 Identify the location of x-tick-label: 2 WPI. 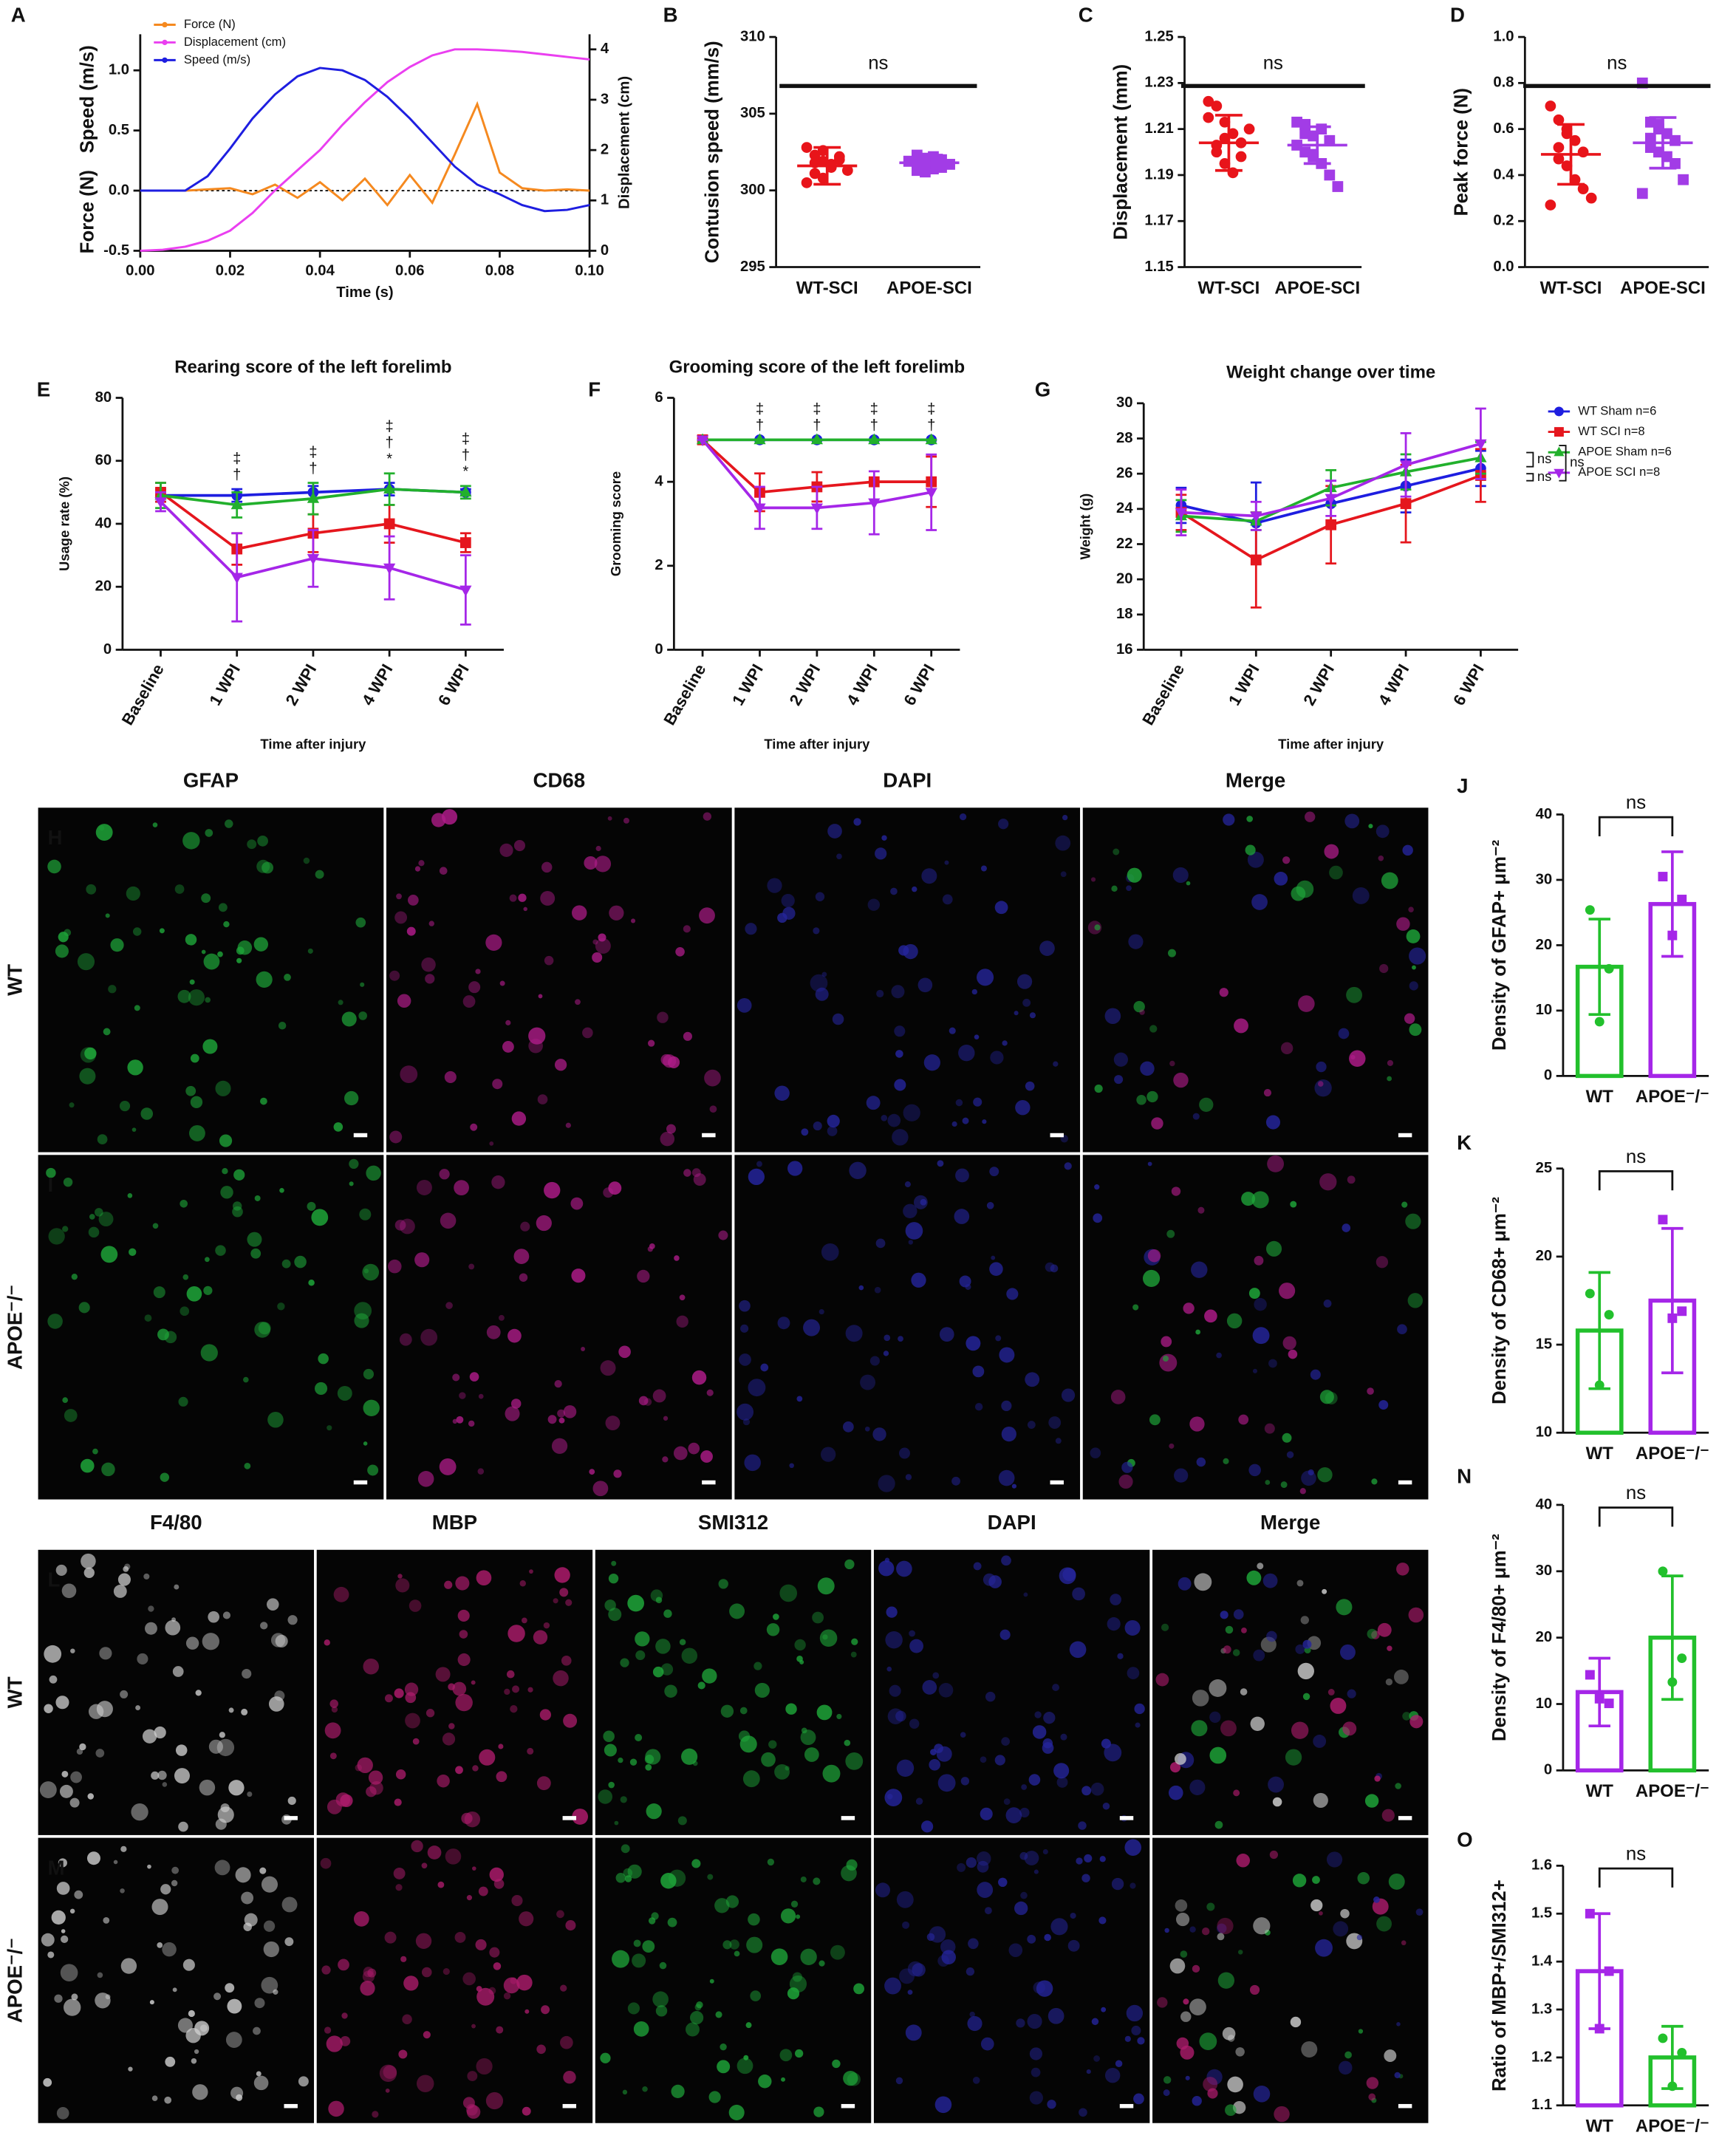
(805, 685).